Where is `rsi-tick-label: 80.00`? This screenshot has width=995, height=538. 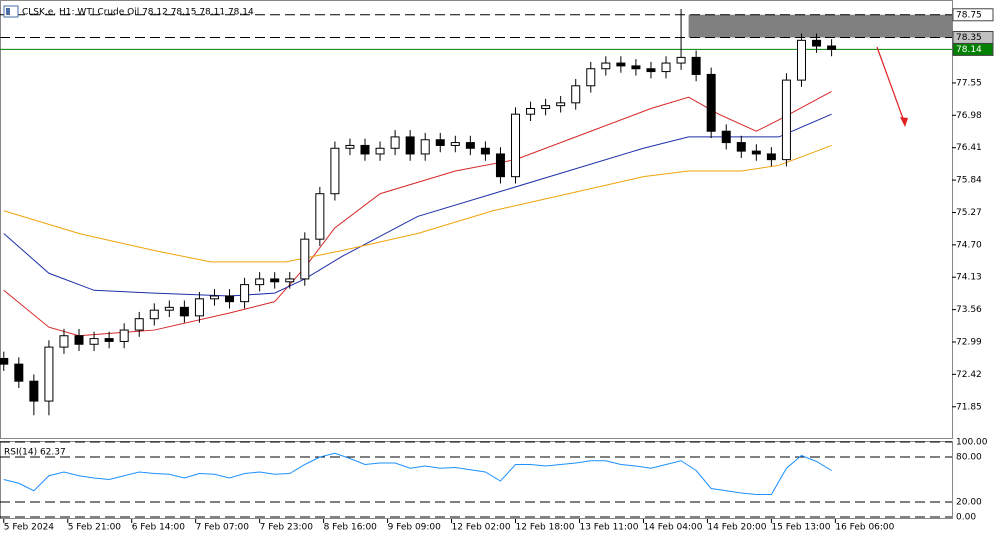 rsi-tick-label: 80.00 is located at coordinates (969, 458).